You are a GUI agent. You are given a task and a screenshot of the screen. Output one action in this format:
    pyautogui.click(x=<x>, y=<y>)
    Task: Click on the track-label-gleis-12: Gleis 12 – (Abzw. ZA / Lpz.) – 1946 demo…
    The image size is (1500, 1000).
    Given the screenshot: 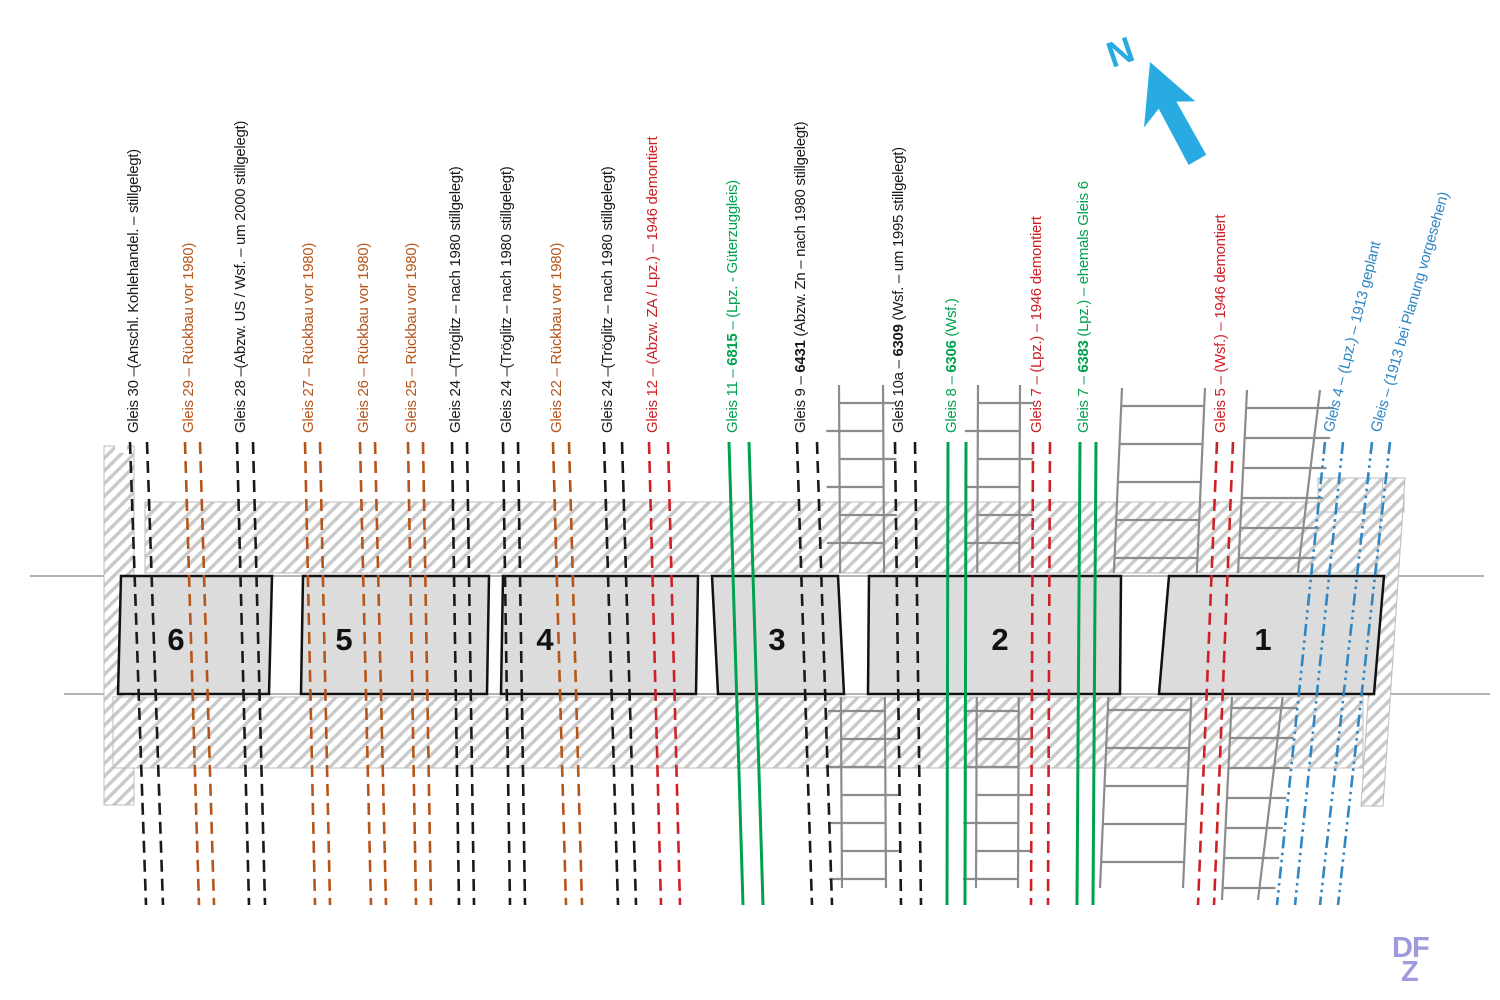 What is the action you would take?
    pyautogui.click(x=652, y=284)
    